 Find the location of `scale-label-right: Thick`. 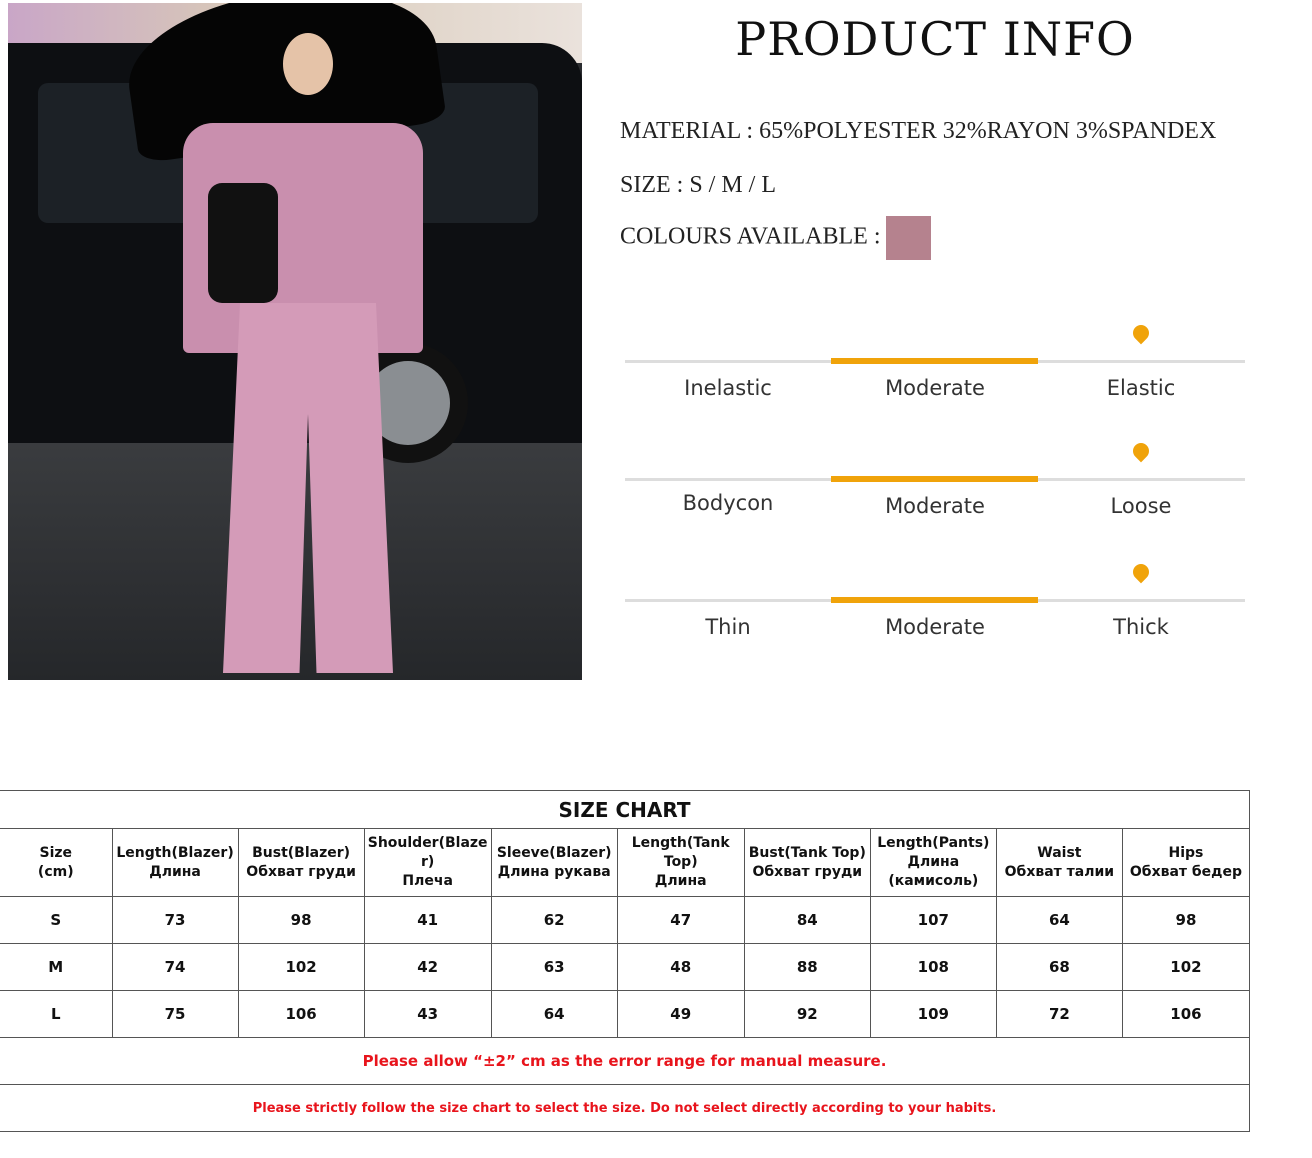

scale-label-right: Thick is located at coordinates (1141, 627).